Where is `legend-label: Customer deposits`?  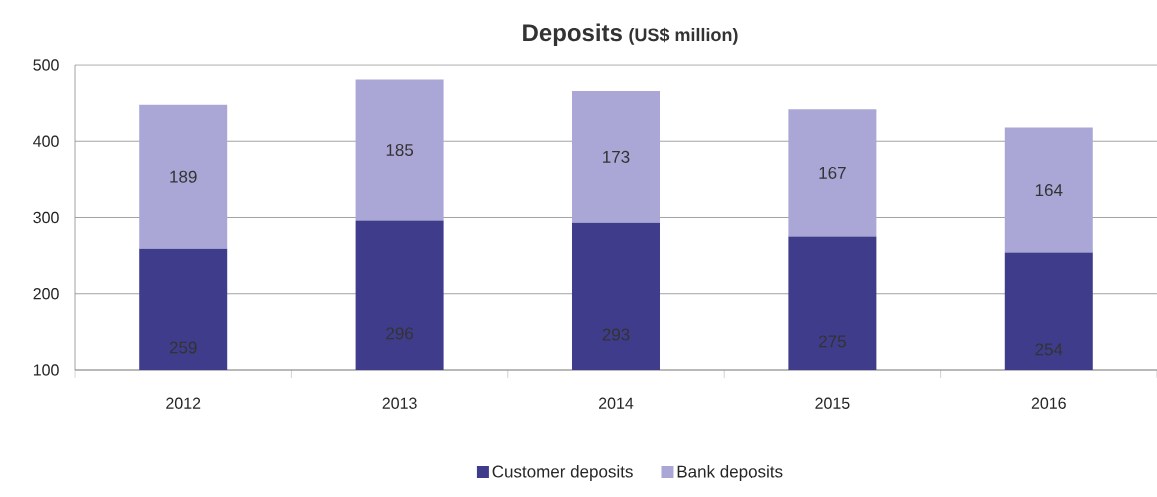
legend-label: Customer deposits is located at coordinates (562, 473).